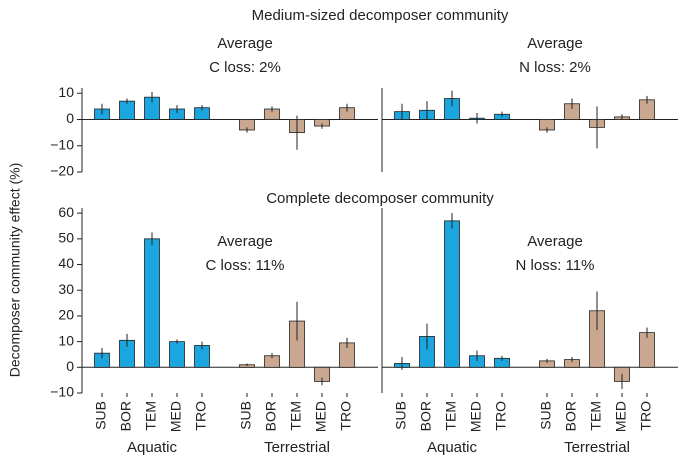 This screenshot has width=689, height=460. I want to click on section-title: Medium-sized decomposer community, so click(380, 15).